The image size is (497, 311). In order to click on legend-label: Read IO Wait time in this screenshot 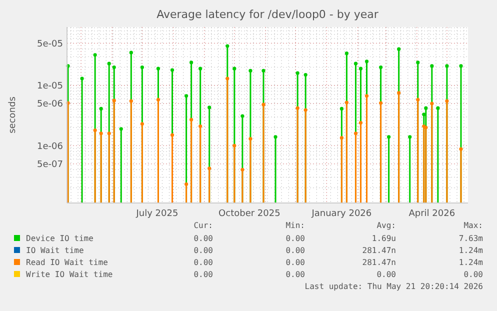, I will do `click(67, 262)`.